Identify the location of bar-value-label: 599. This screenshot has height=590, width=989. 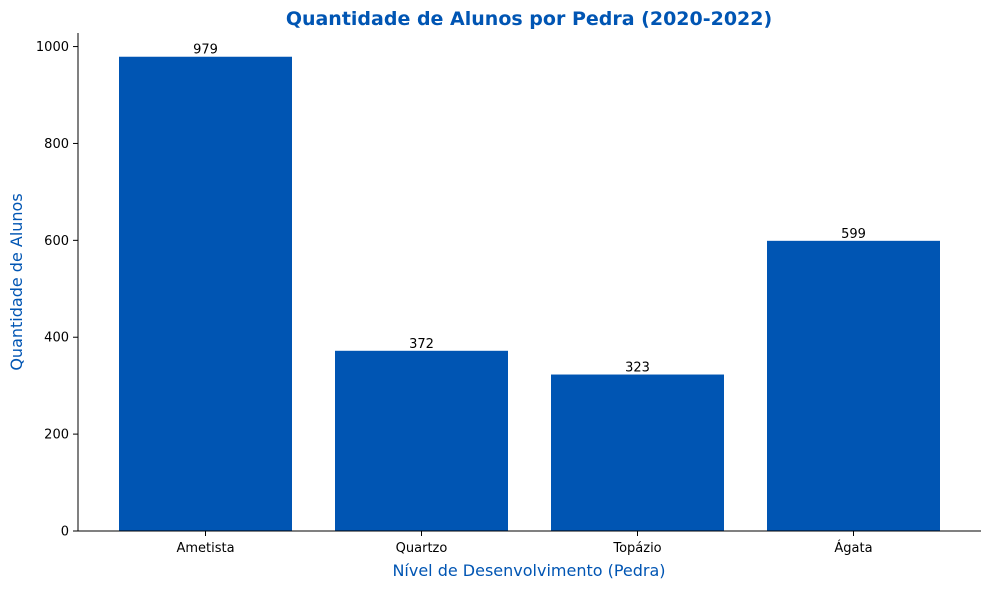
(853, 234).